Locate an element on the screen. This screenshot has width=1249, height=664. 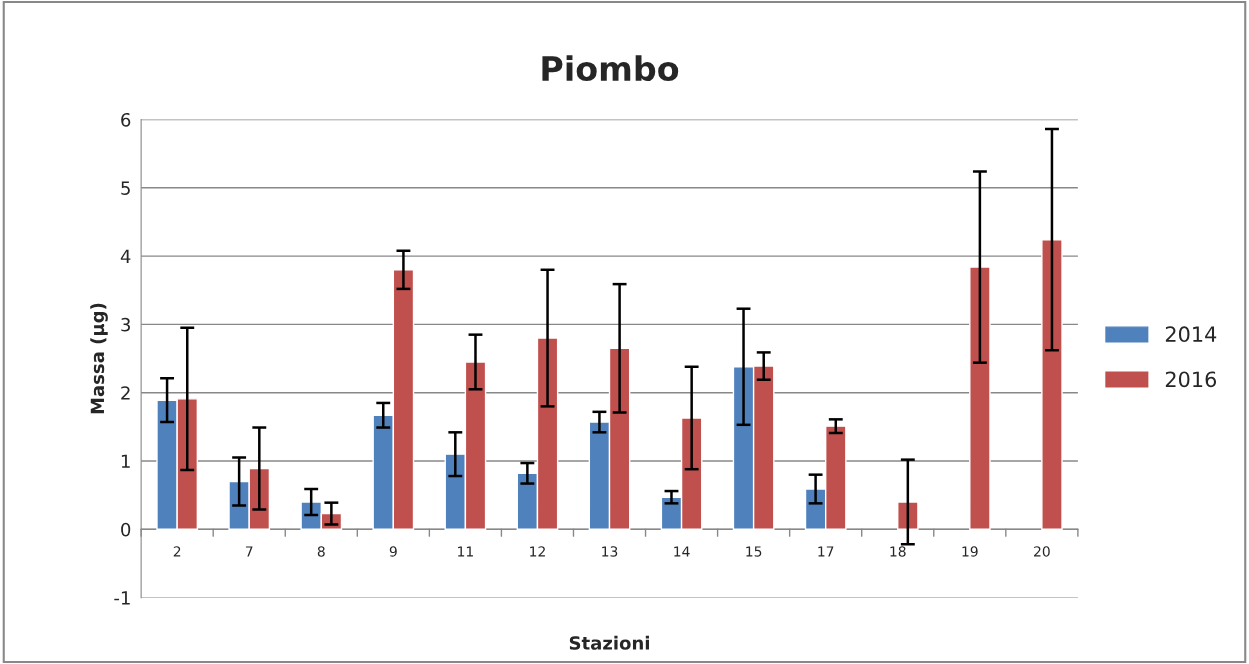
y-tick-label: 3 is located at coordinates (125, 324).